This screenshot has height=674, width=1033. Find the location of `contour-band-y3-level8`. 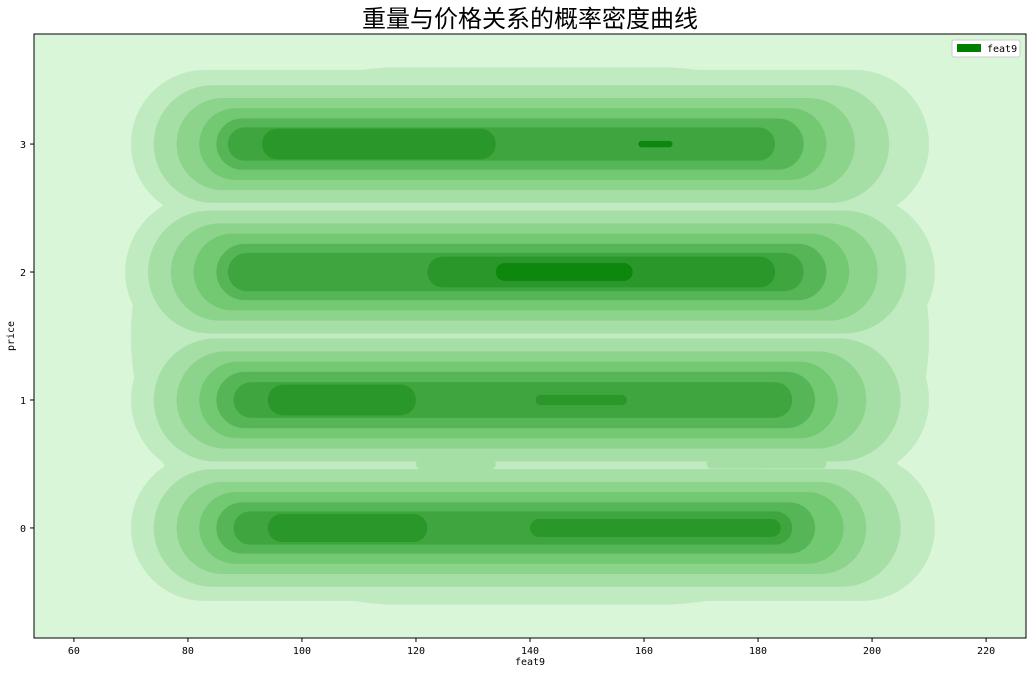

contour-band-y3-level8 is located at coordinates (655, 144).